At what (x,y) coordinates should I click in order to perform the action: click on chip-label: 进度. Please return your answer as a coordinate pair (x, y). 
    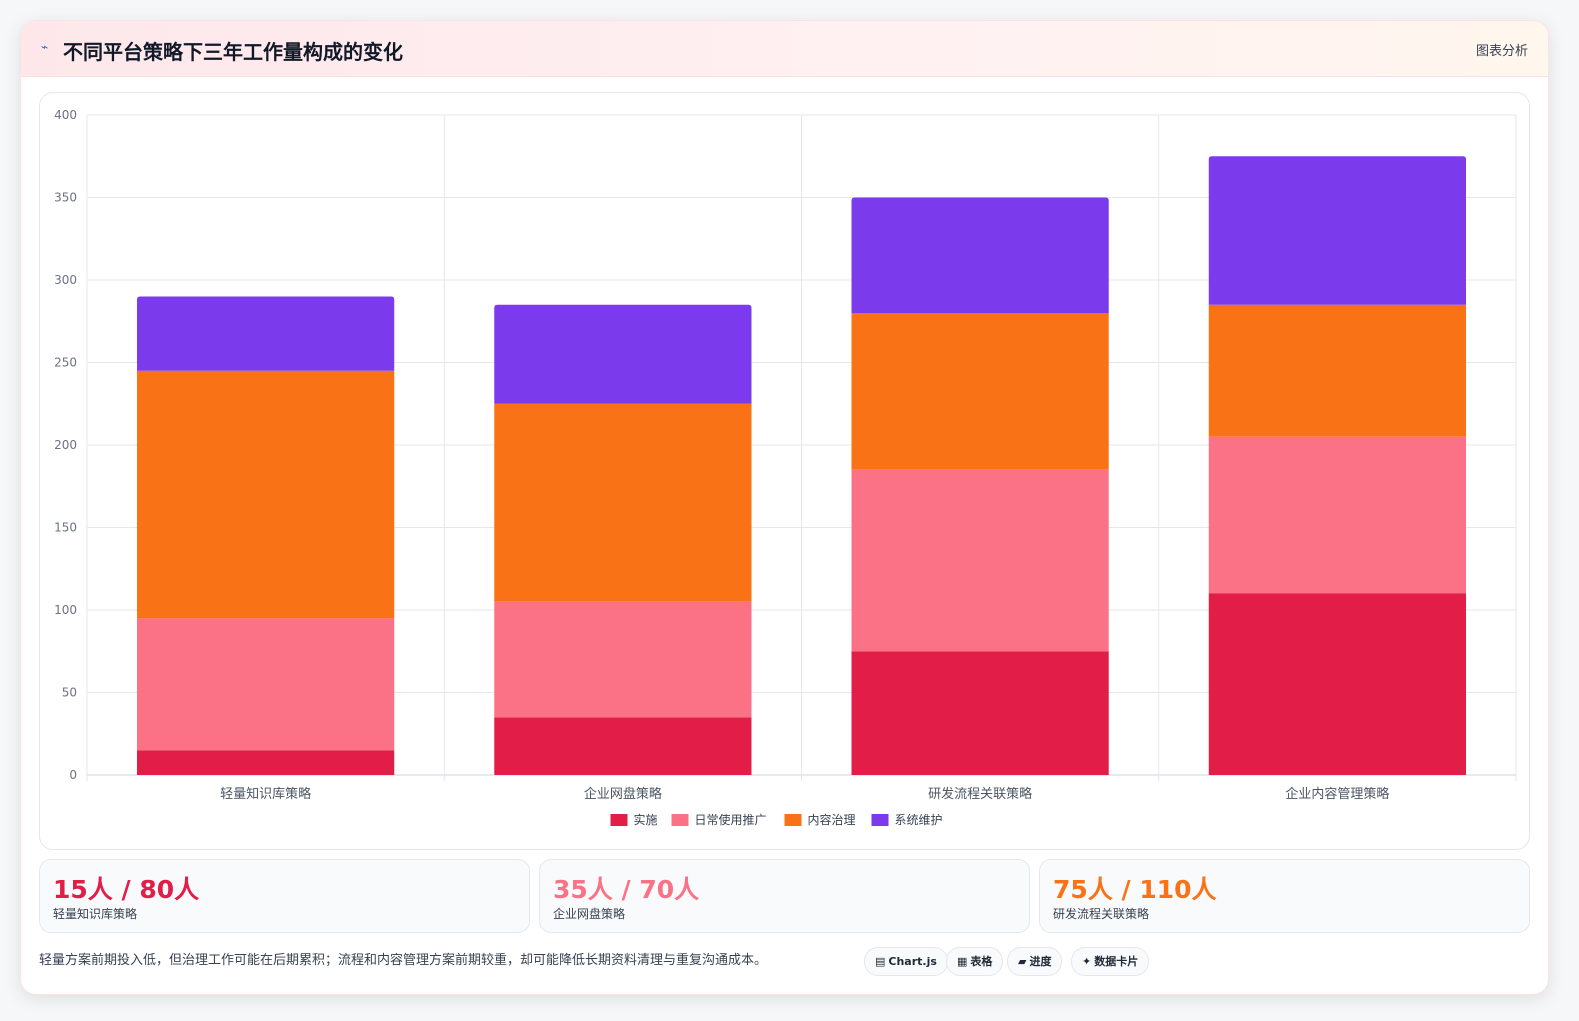
    Looking at the image, I should click on (1040, 961).